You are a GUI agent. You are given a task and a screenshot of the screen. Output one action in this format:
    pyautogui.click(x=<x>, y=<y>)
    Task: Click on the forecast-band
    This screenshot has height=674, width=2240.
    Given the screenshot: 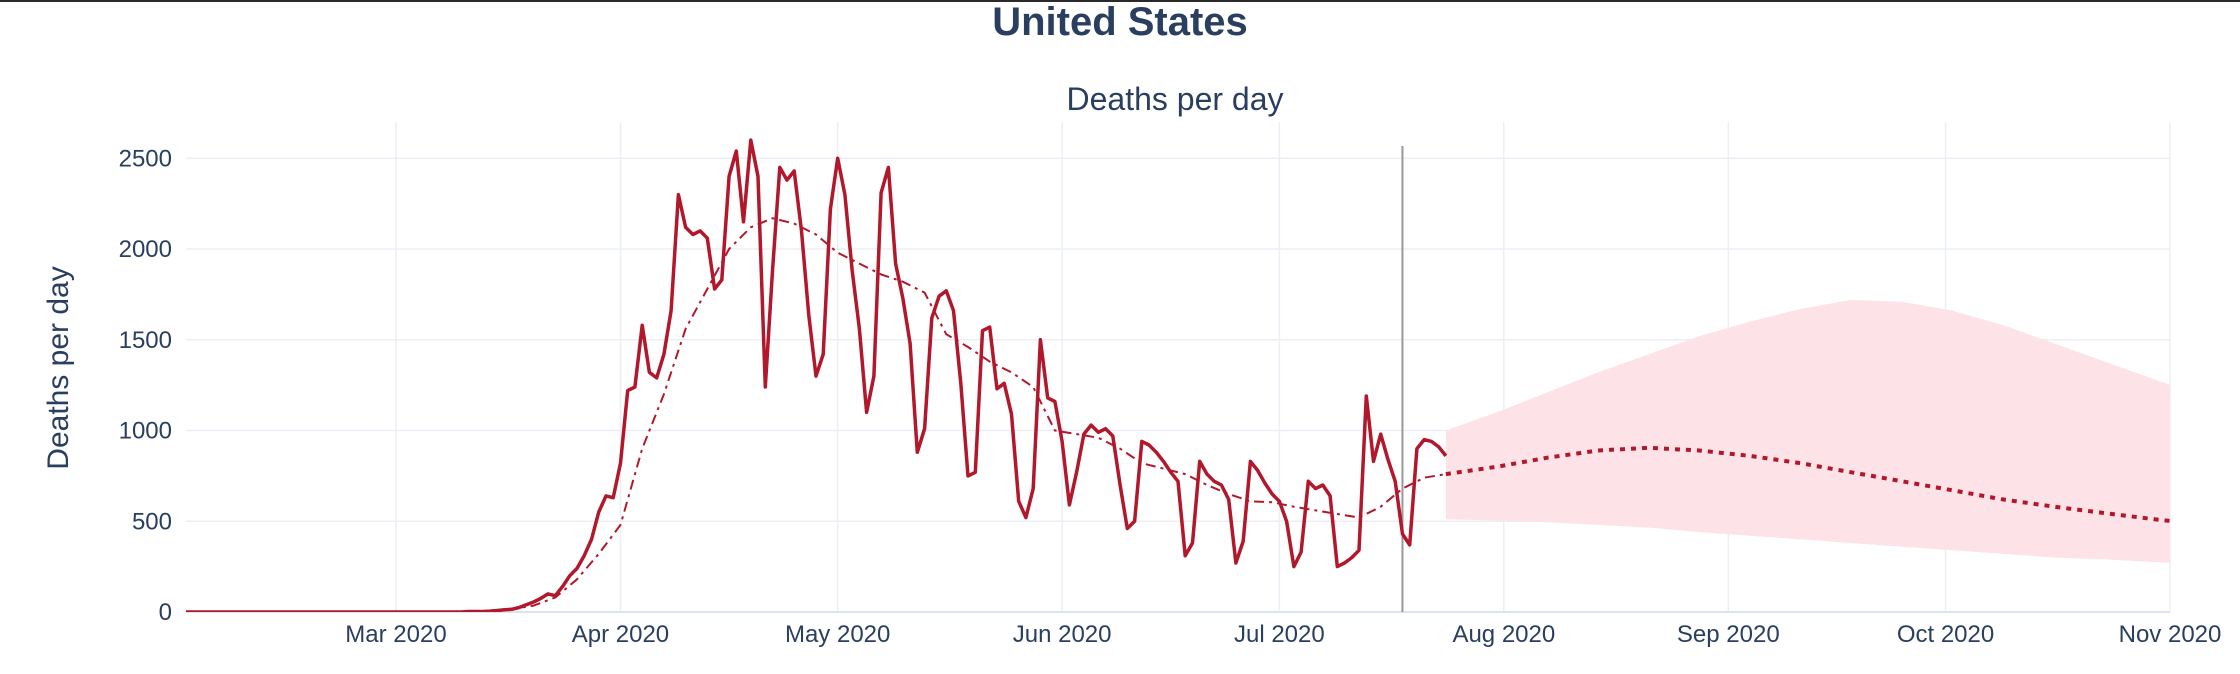 What is the action you would take?
    pyautogui.click(x=1807, y=431)
    